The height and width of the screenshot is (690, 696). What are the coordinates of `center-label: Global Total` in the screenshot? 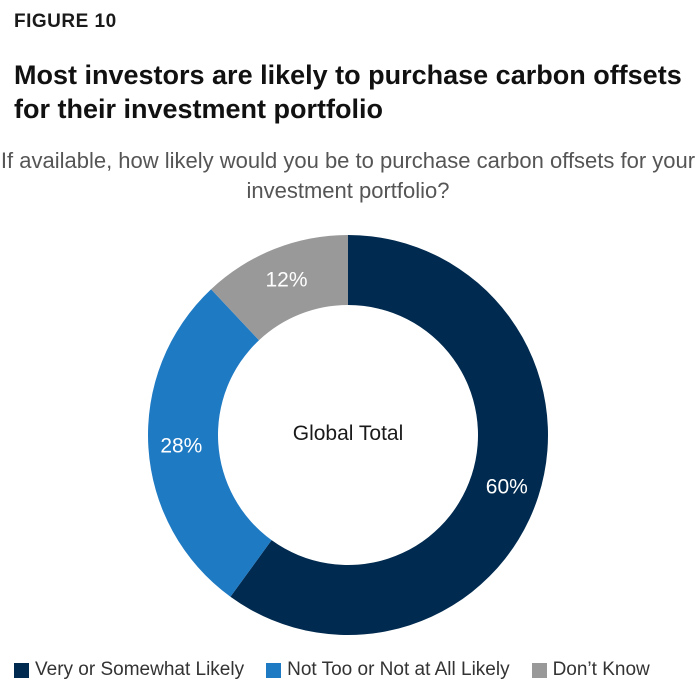 It's located at (348, 433).